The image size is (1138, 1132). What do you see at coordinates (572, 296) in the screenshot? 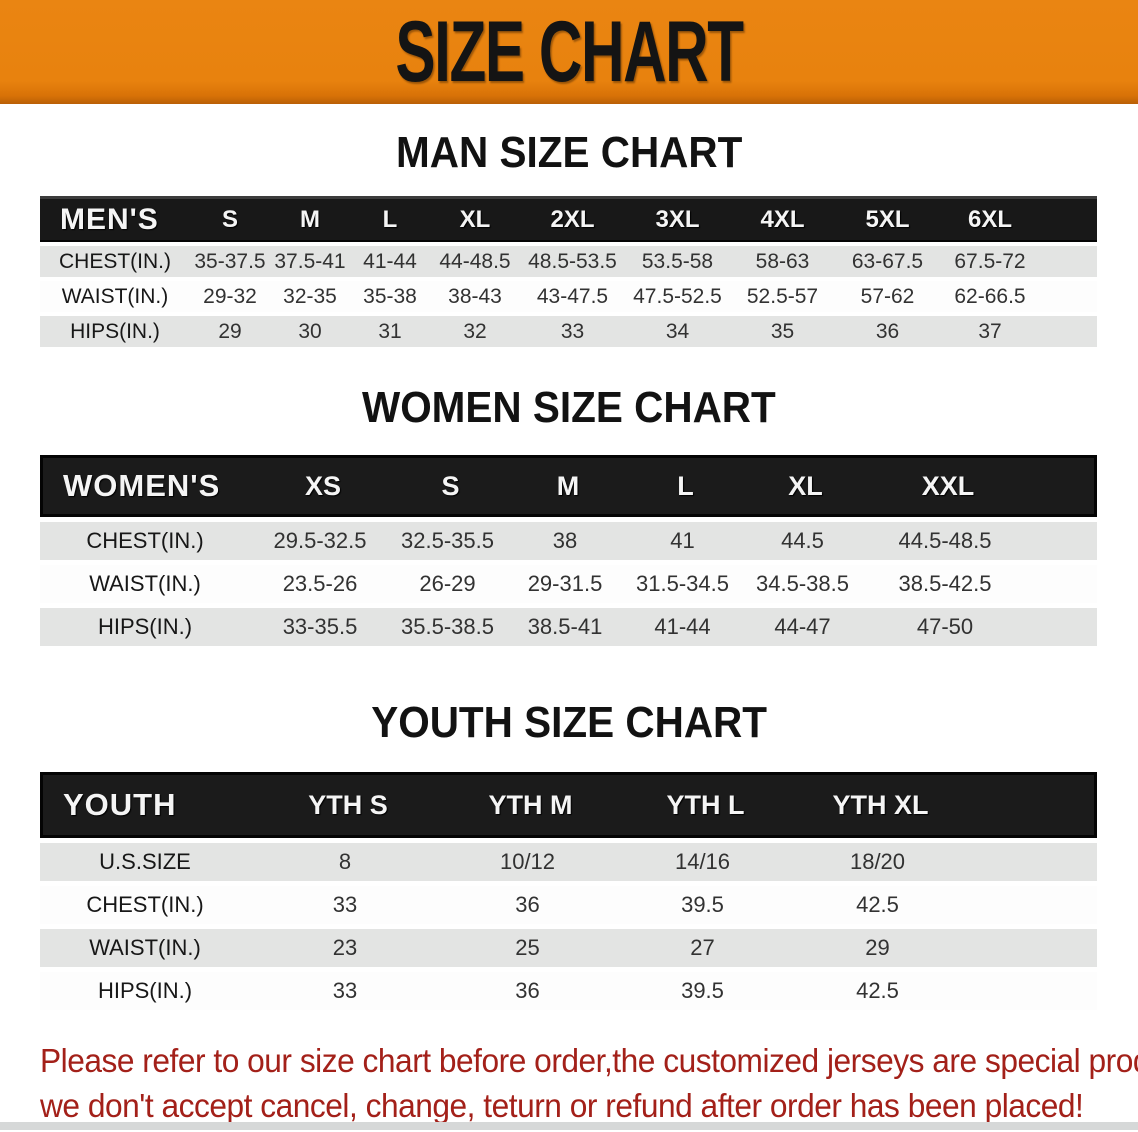
I see `size-value-cell: 43-47.5` at bounding box center [572, 296].